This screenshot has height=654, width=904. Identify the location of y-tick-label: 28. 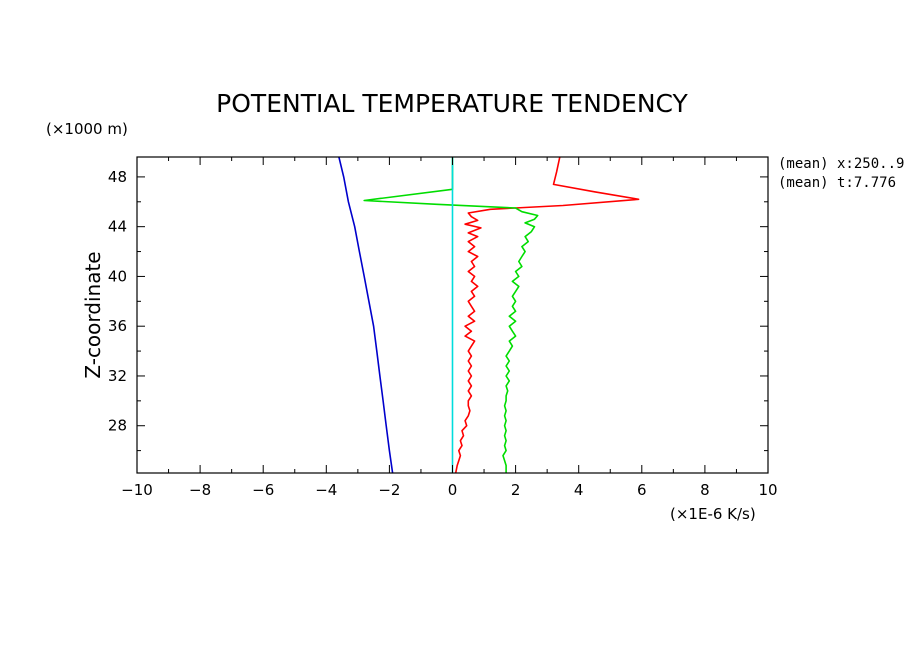
(117, 426).